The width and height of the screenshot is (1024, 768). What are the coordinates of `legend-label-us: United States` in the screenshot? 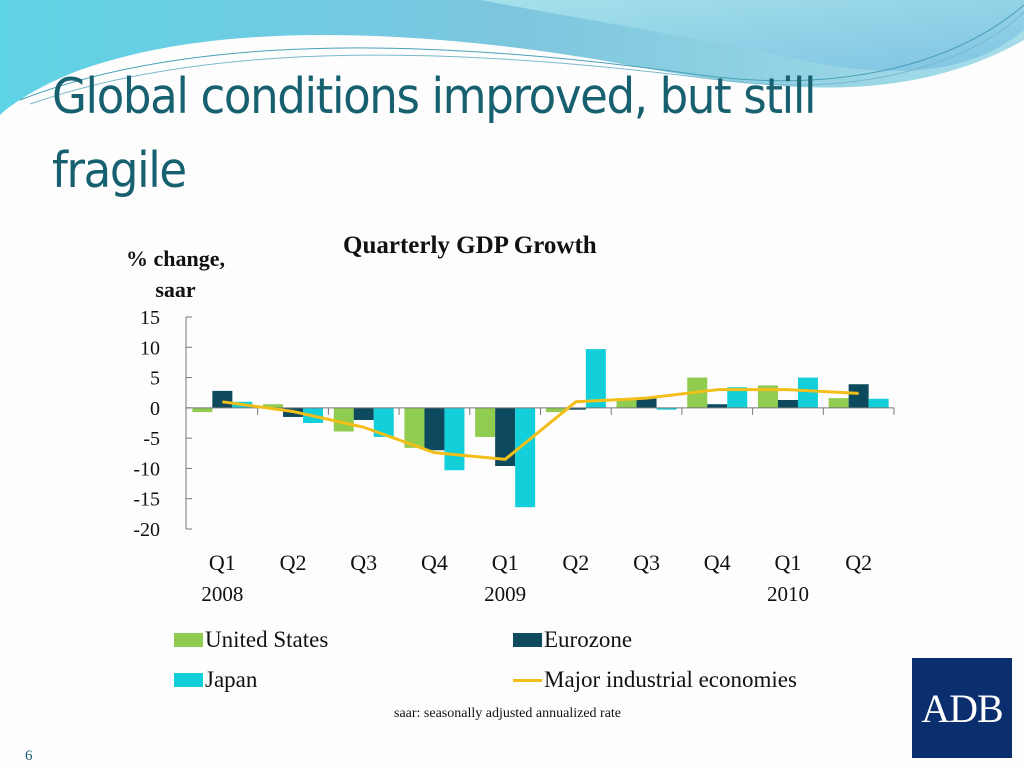 It's located at (267, 639).